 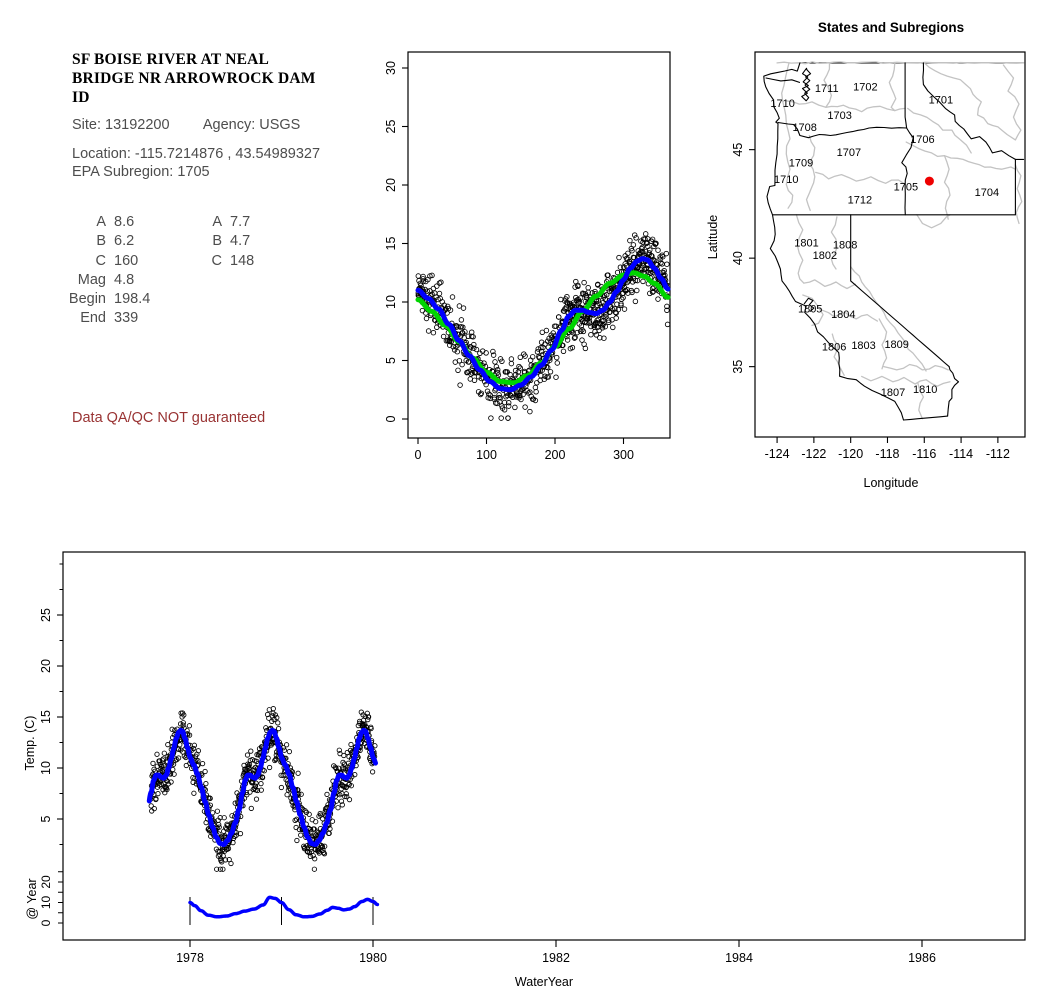 What do you see at coordinates (806, 84) in the screenshot?
I see `puget-sound` at bounding box center [806, 84].